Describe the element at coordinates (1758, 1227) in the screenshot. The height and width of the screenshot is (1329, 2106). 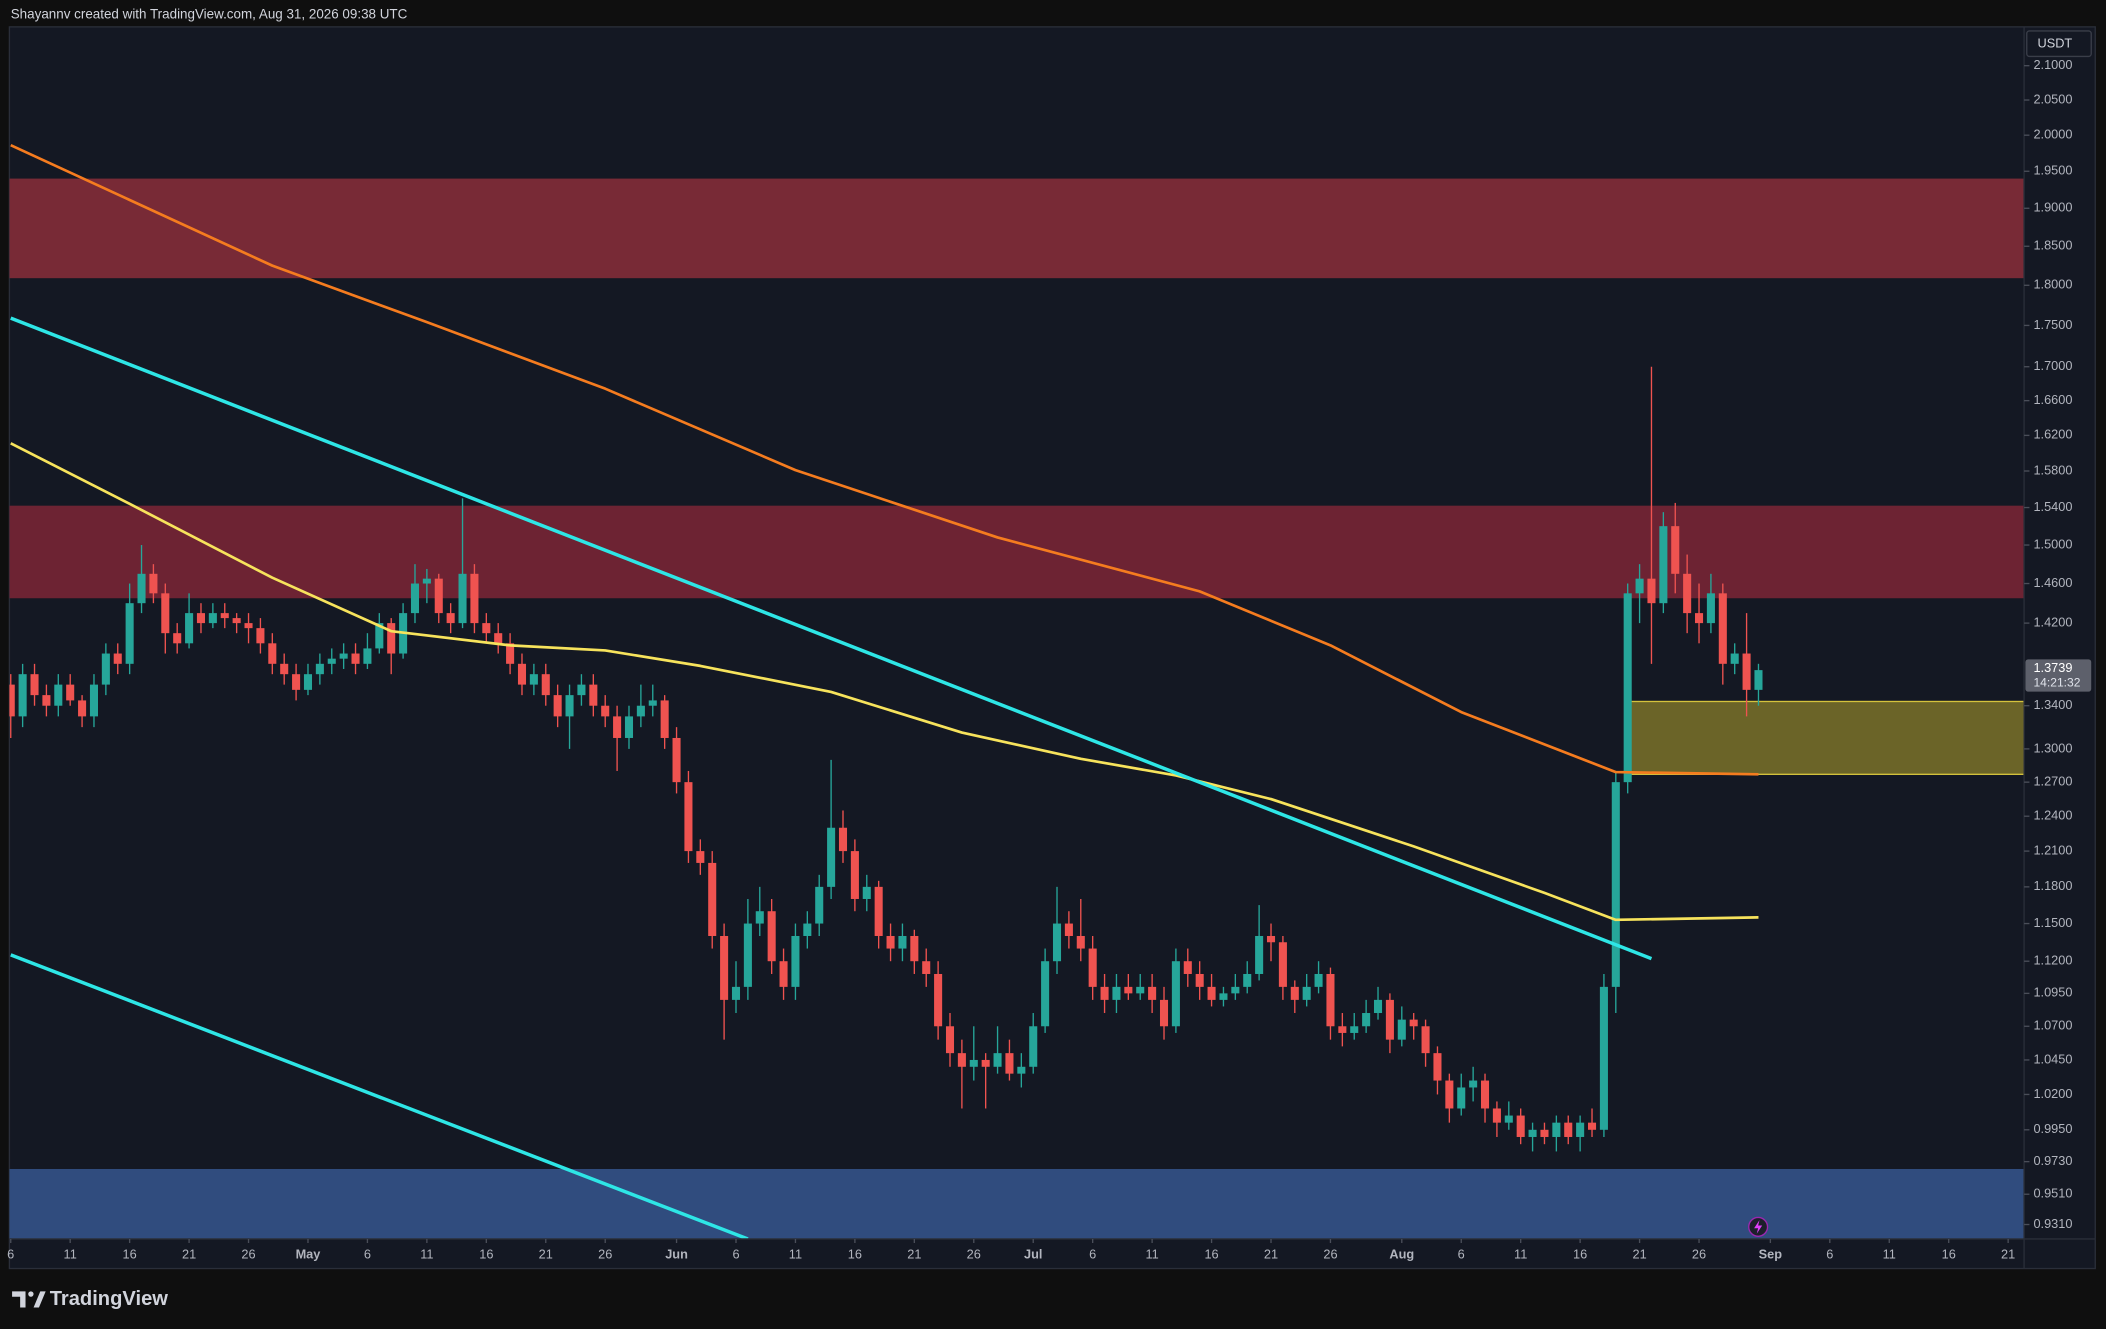
I see `event-icon-bolt` at that location.